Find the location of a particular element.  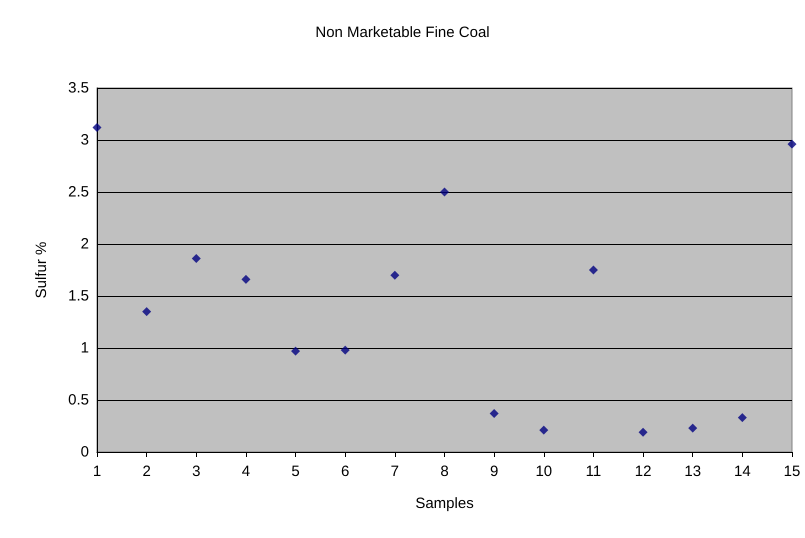

x-tick-label: 4 is located at coordinates (246, 471).